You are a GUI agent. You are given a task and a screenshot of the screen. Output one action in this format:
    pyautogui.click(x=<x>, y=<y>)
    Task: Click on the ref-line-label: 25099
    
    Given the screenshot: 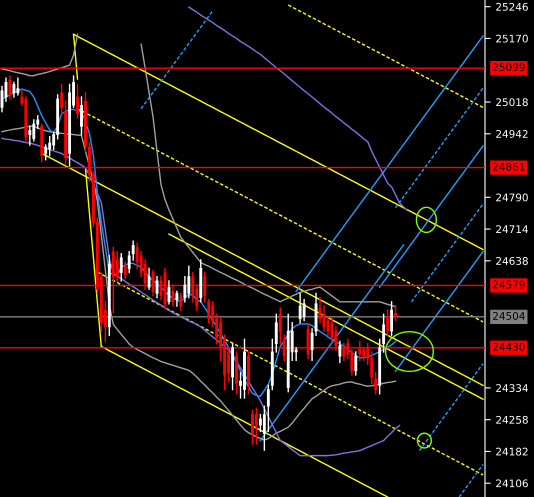 What is the action you would take?
    pyautogui.click(x=509, y=67)
    